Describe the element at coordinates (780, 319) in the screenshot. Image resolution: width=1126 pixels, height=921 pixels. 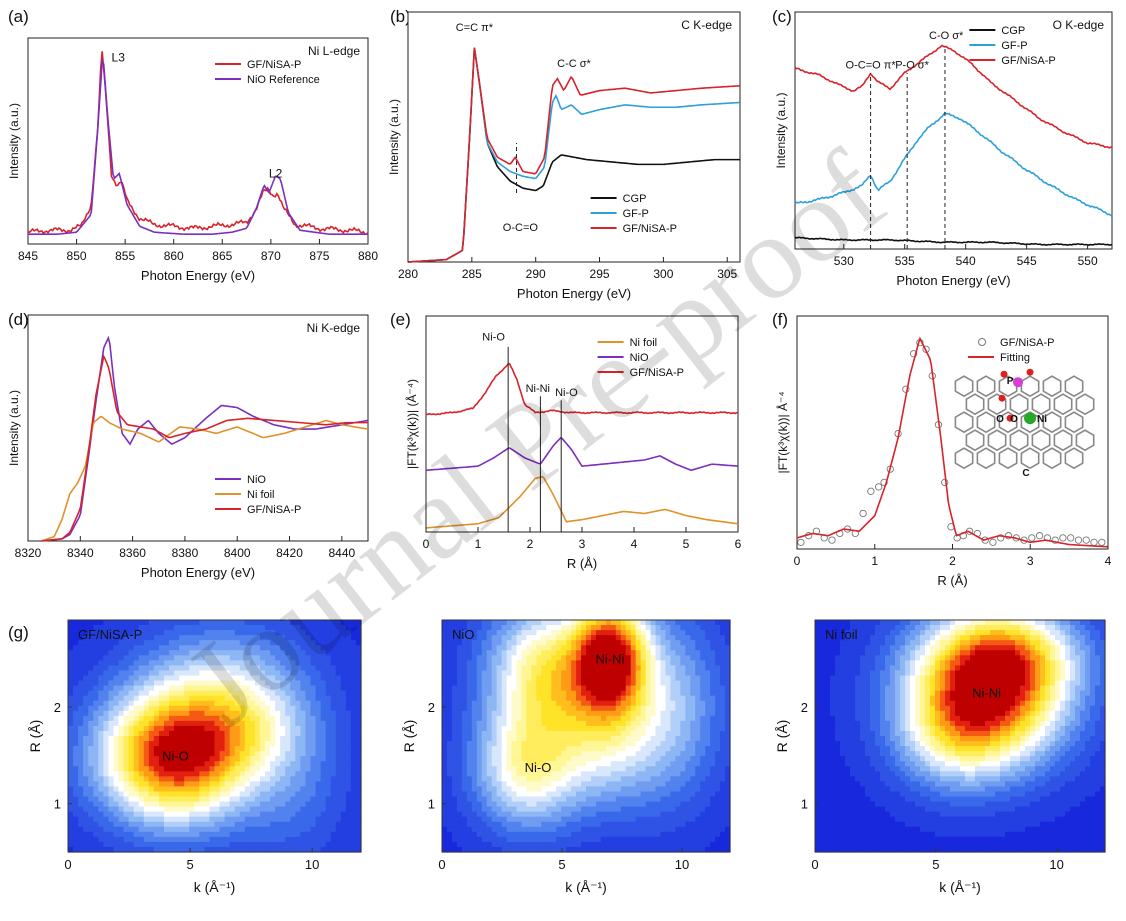
I see `panel-label: (f)` at that location.